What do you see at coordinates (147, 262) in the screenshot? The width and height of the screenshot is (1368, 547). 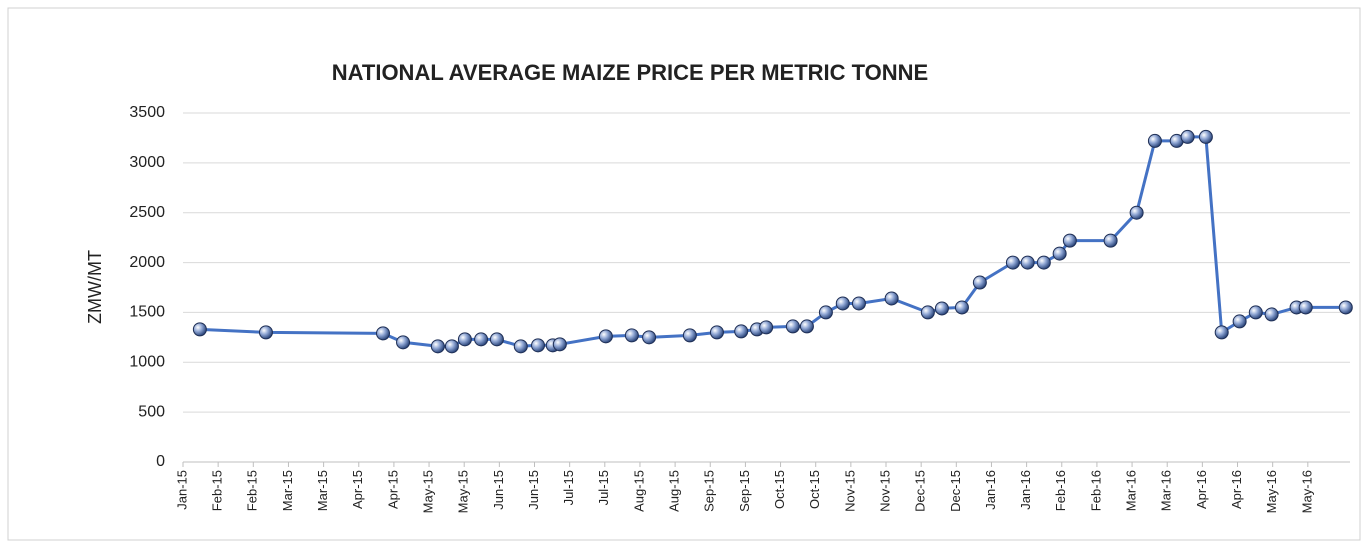 I see `y-tick-label: 2000` at bounding box center [147, 262].